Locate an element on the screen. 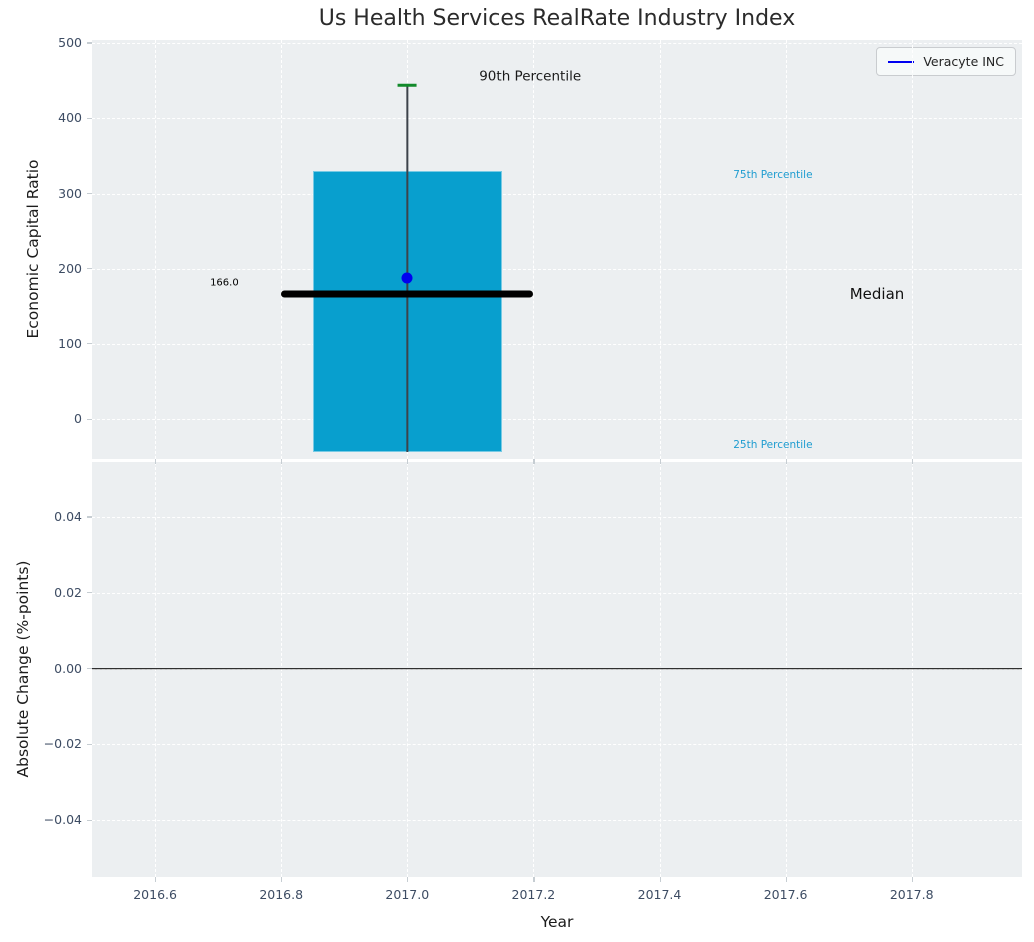  yticklabel-0: 0.00 is located at coordinates (68, 668).